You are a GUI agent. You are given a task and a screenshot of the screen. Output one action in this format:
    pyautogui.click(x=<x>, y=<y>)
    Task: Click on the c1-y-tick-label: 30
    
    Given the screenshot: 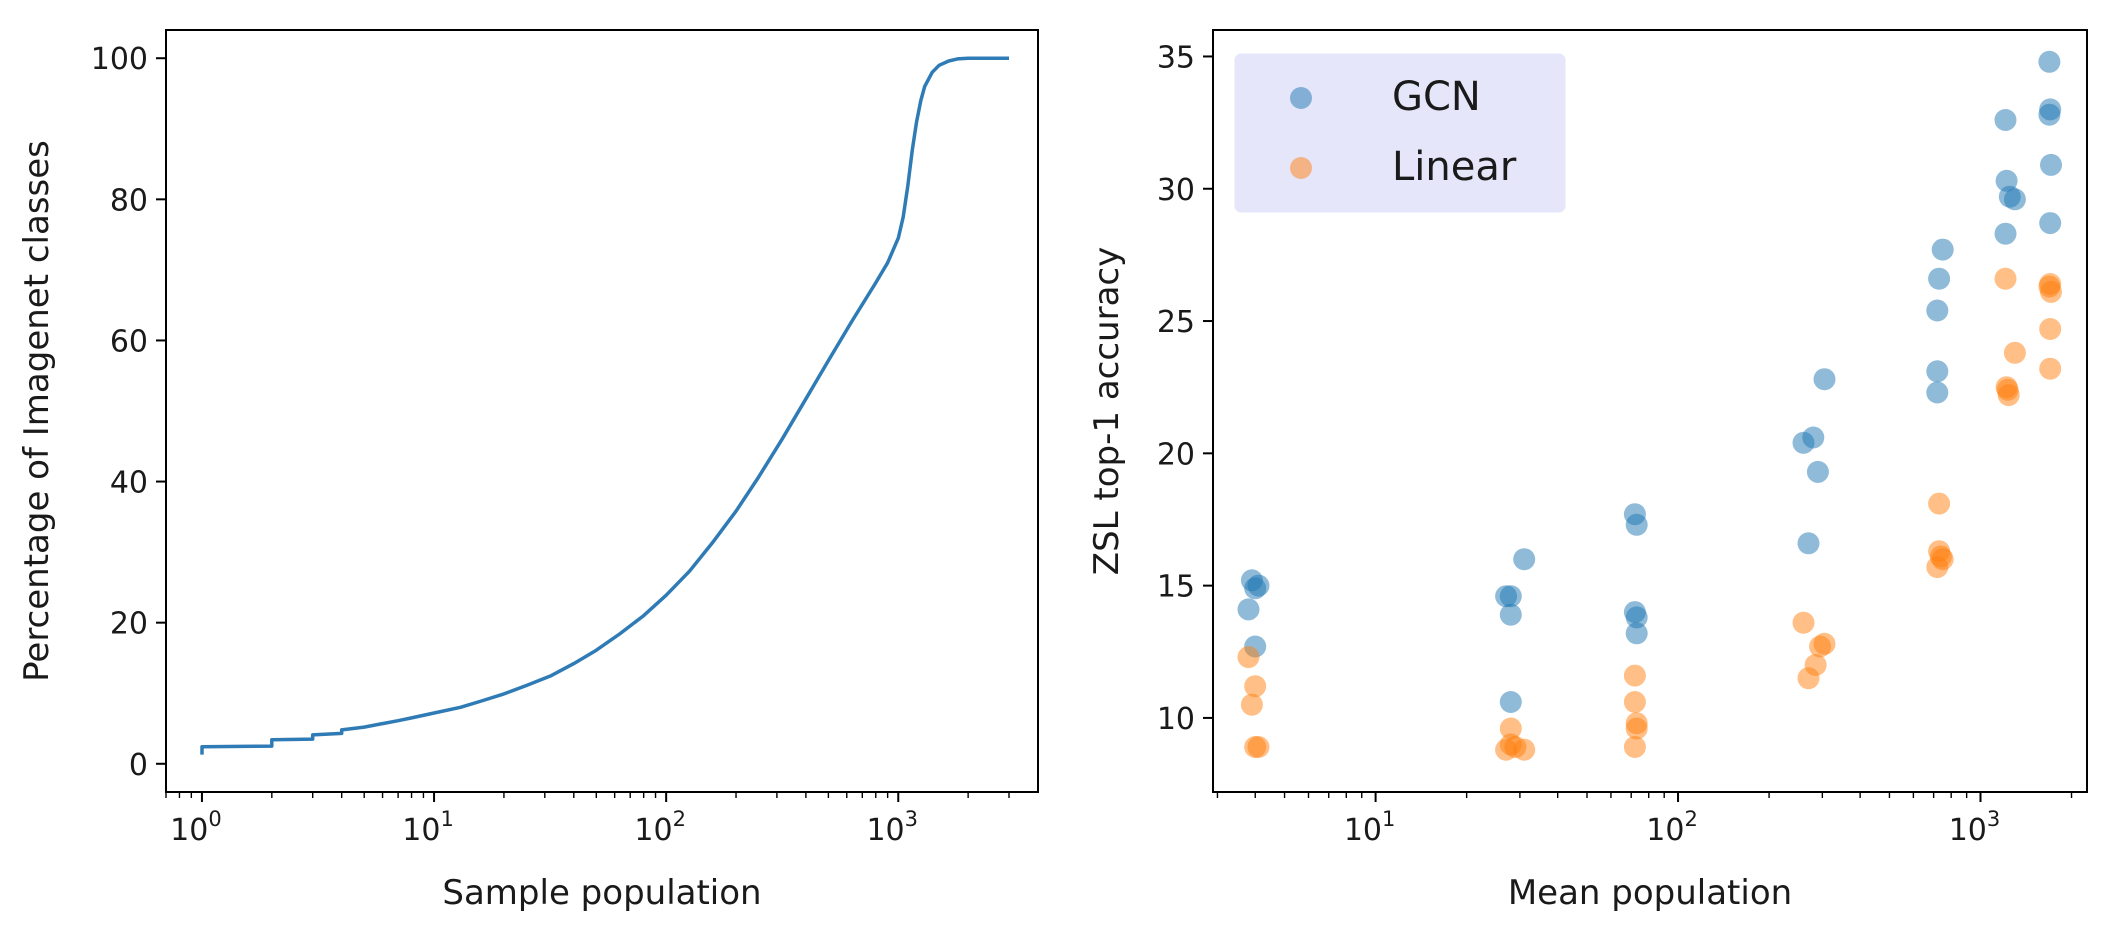 What is the action you would take?
    pyautogui.click(x=1176, y=190)
    